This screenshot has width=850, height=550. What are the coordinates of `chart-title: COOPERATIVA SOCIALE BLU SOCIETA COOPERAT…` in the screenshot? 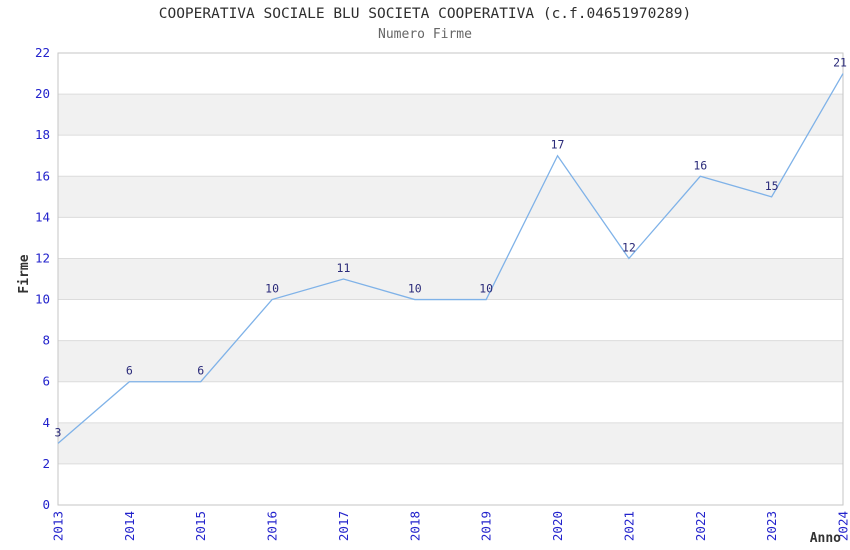 It's located at (425, 14).